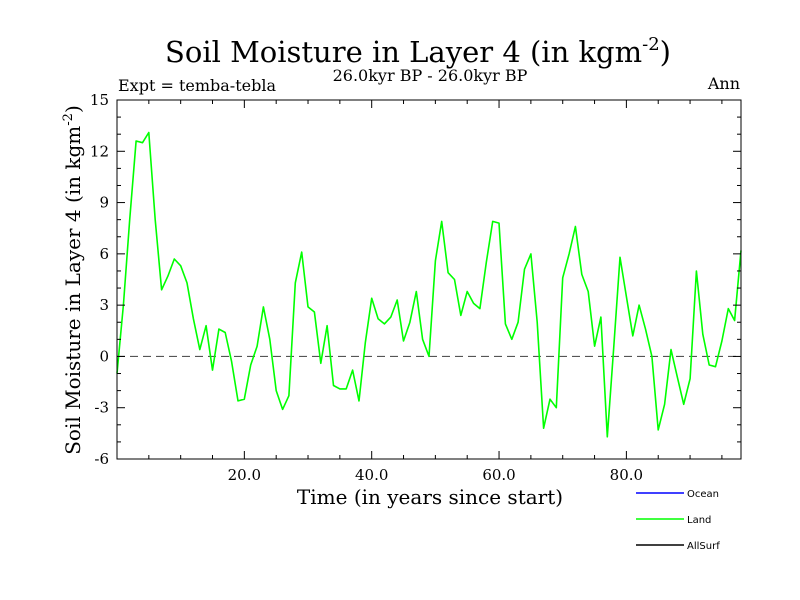 Image resolution: width=800 pixels, height=600 pixels. Describe the element at coordinates (73, 109) in the screenshot. I see `y-axis-label-close: )` at that location.